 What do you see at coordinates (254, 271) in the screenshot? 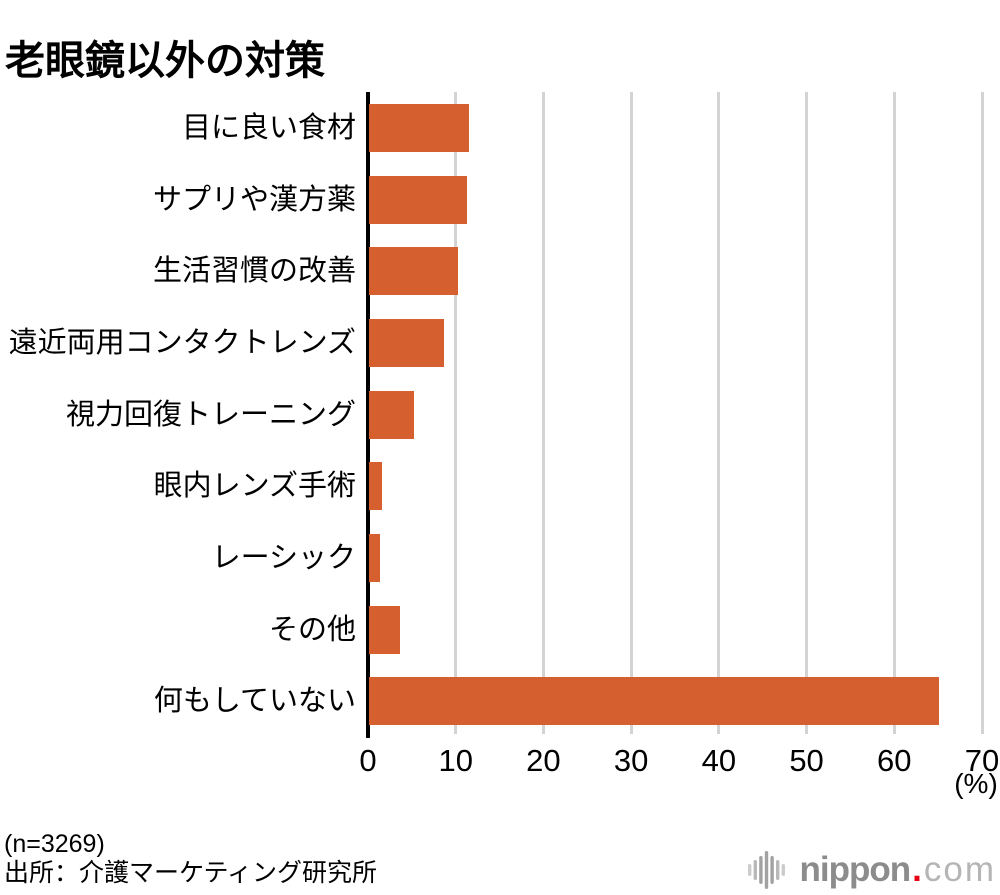
I see `category-label: 生活習慣の改善` at bounding box center [254, 271].